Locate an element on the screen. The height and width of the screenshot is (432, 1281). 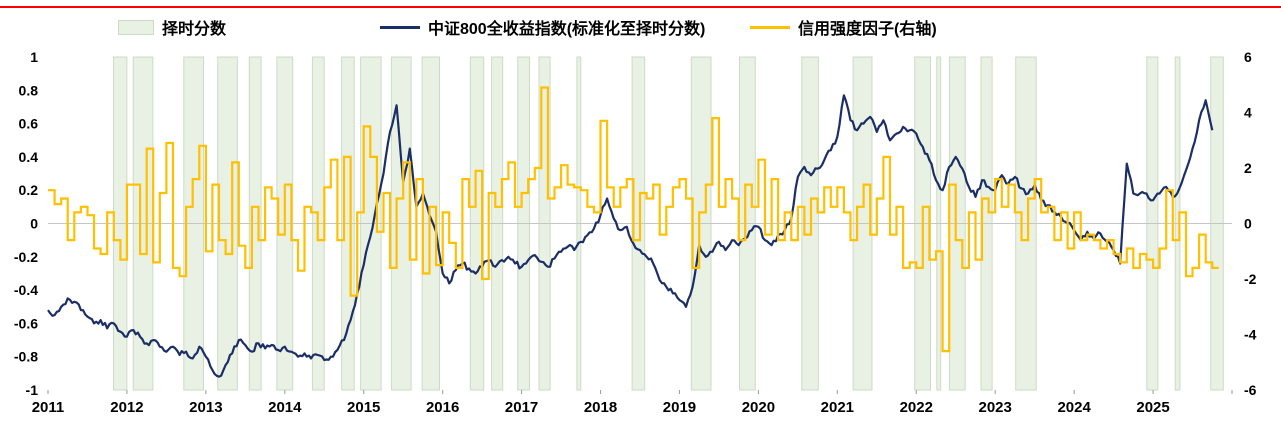
x-axis-tick-label: 2016 is located at coordinates (442, 407).